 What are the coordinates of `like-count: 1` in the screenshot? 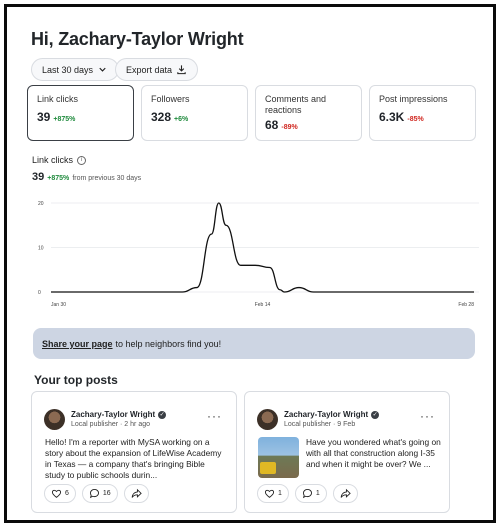 It's located at (280, 493).